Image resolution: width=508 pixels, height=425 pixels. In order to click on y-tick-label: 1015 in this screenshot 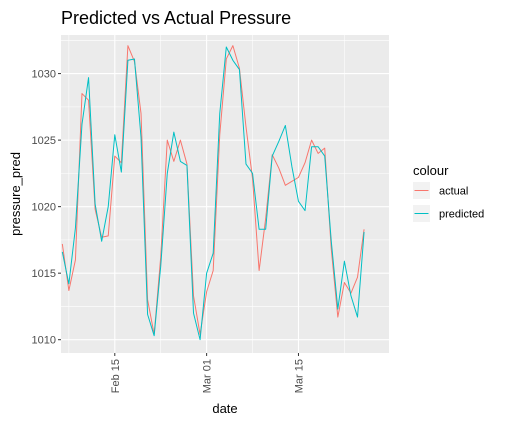, I will do `click(44, 274)`.